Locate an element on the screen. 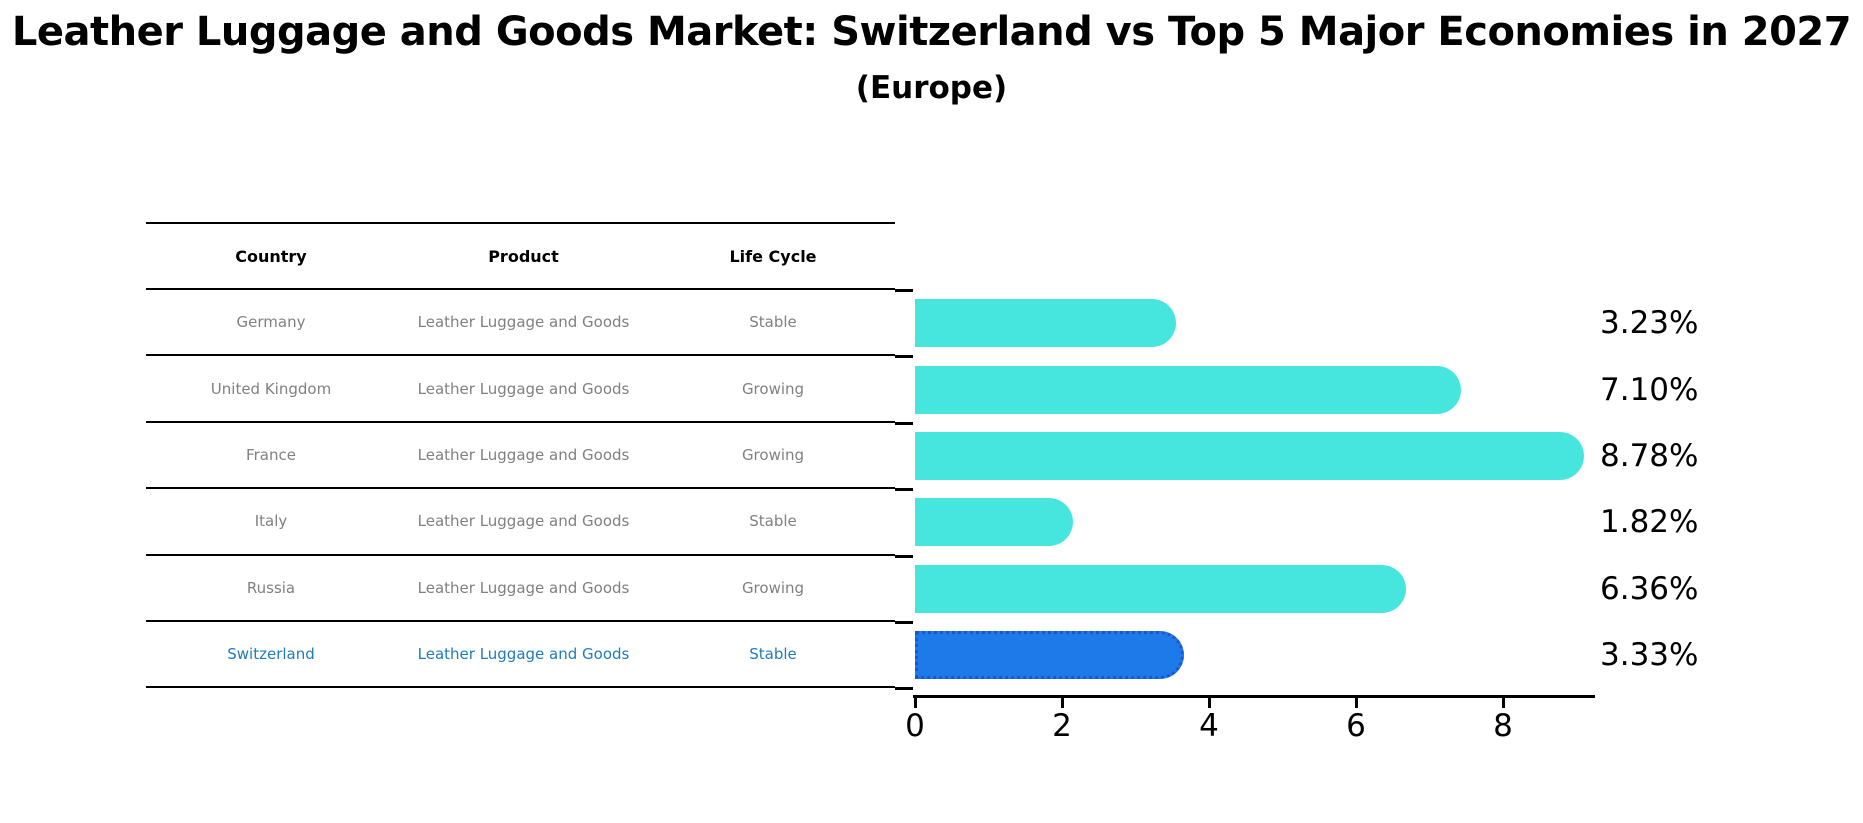  table-row-germany: Germany Leather Luggage and Goods Stable is located at coordinates (520, 323).